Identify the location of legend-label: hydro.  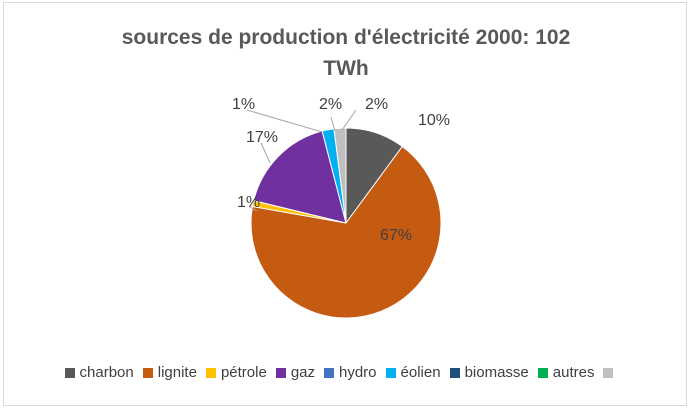
(358, 372).